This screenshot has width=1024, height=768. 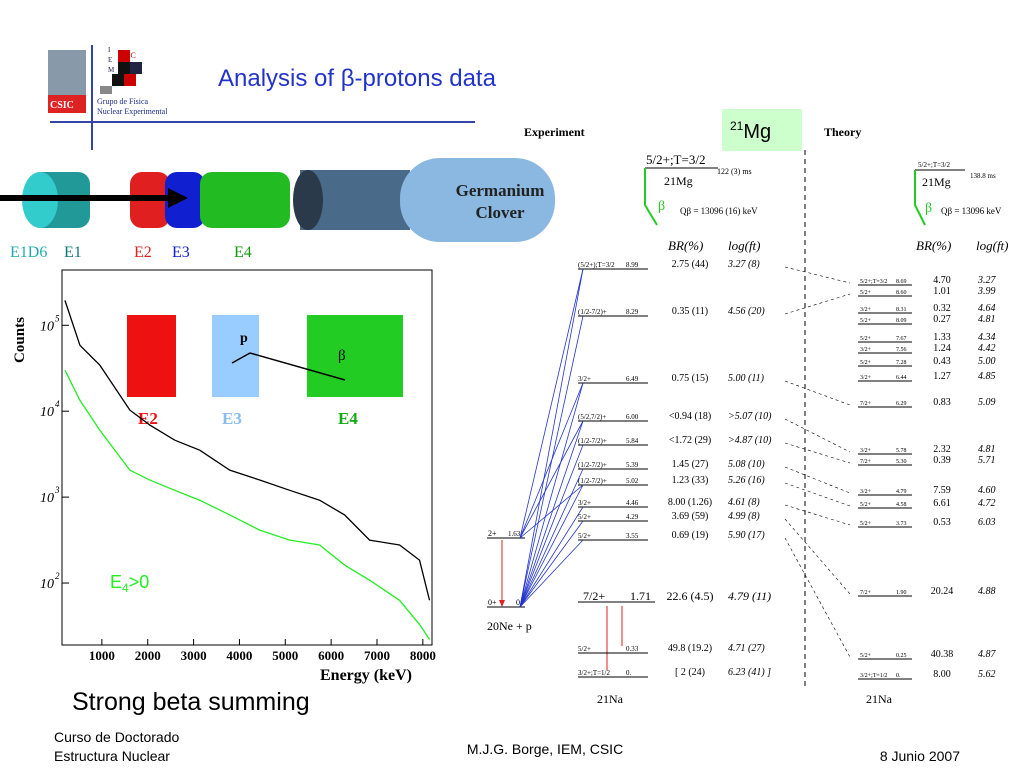 What do you see at coordinates (139, 582) in the screenshot?
I see `annotation: >0` at bounding box center [139, 582].